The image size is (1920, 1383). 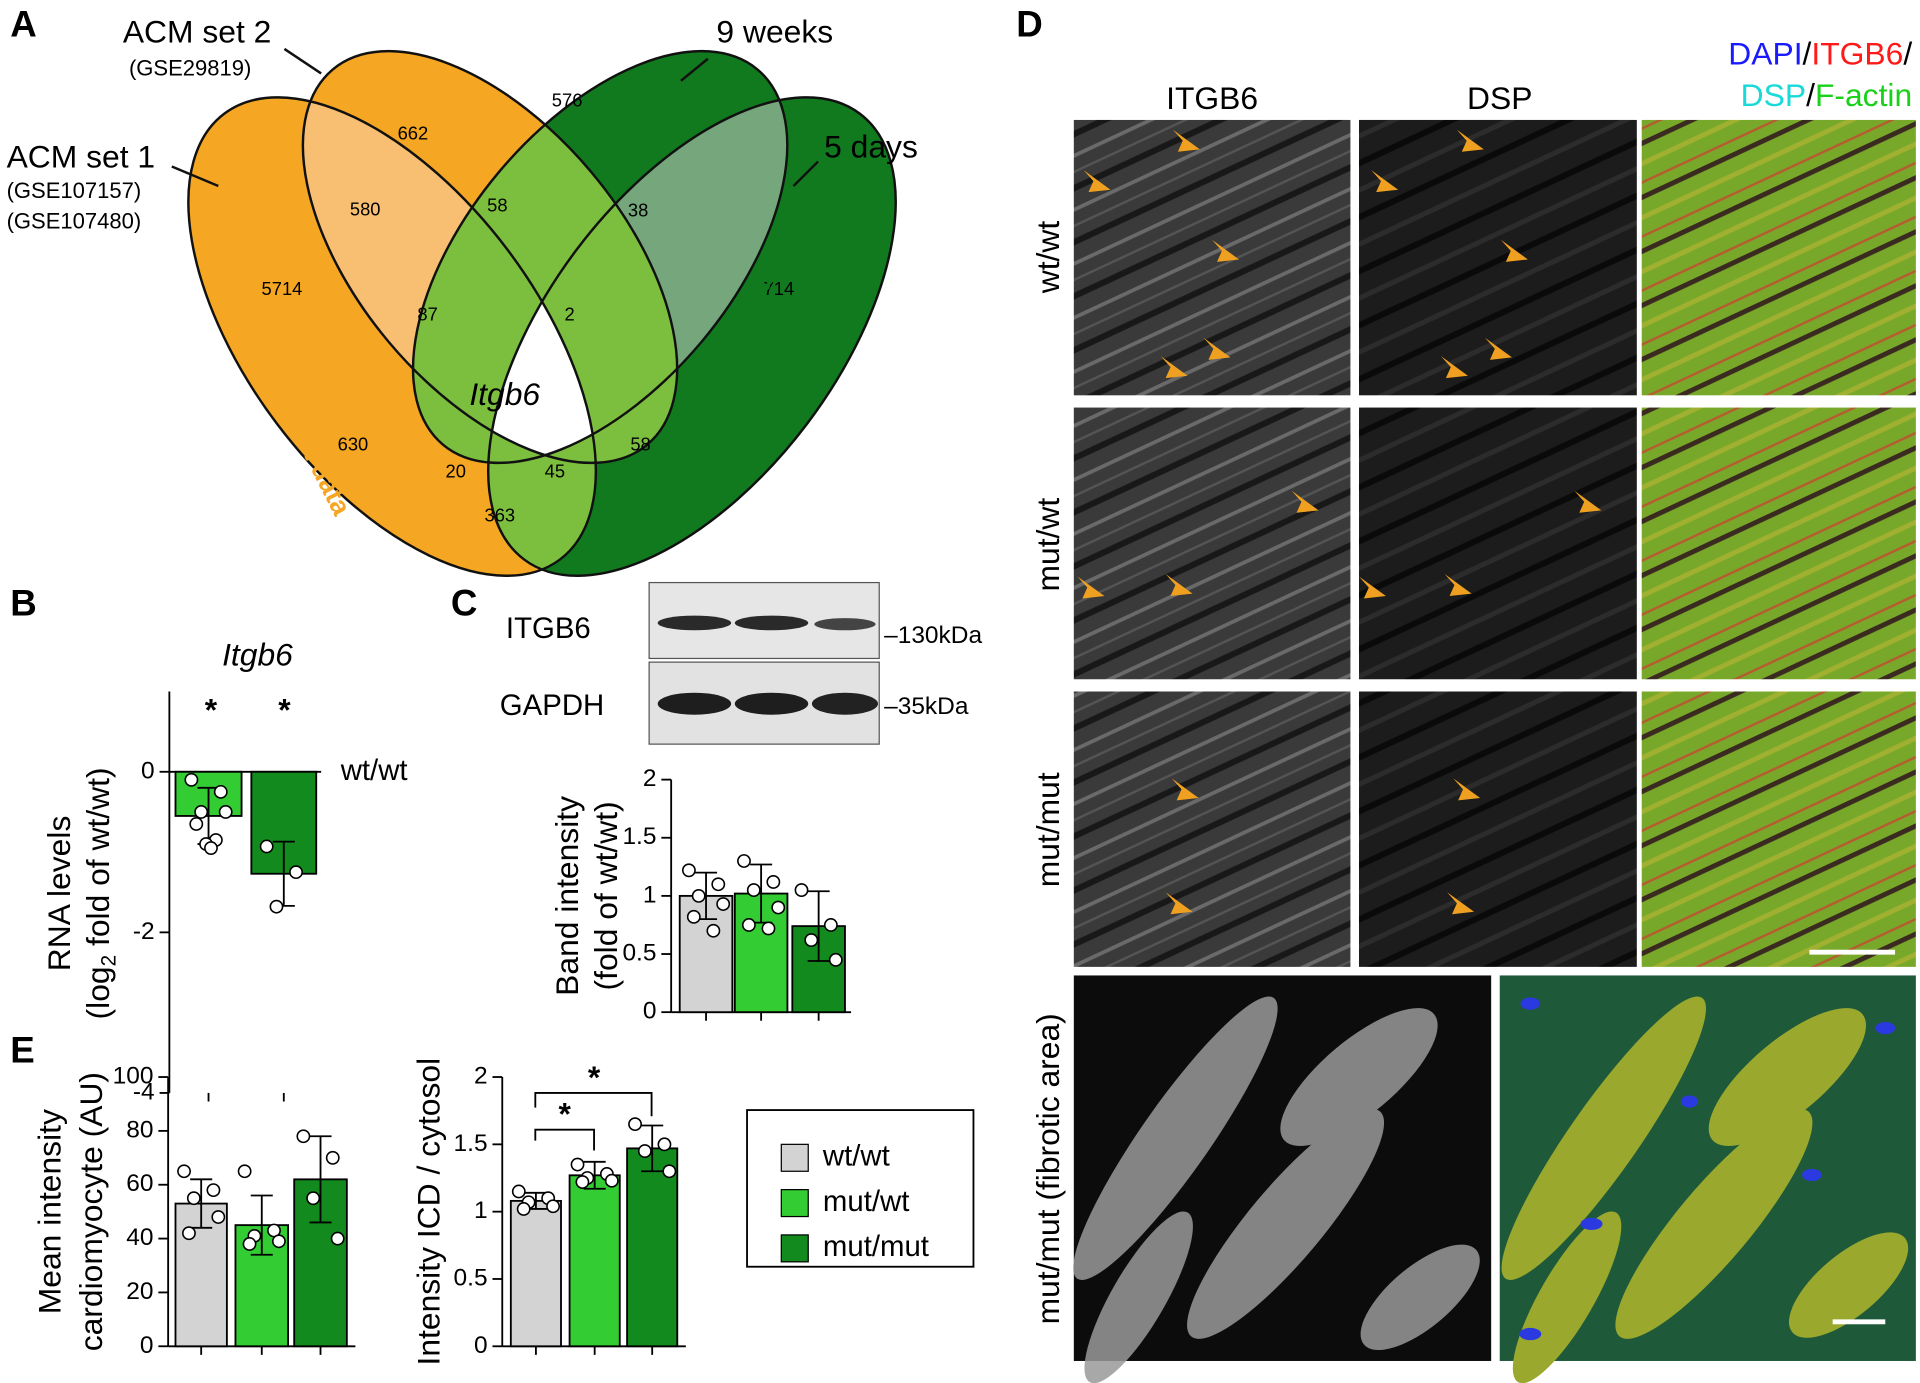 I want to click on y-axis-label: cardiomyocyte (AU), so click(x=91, y=1211).